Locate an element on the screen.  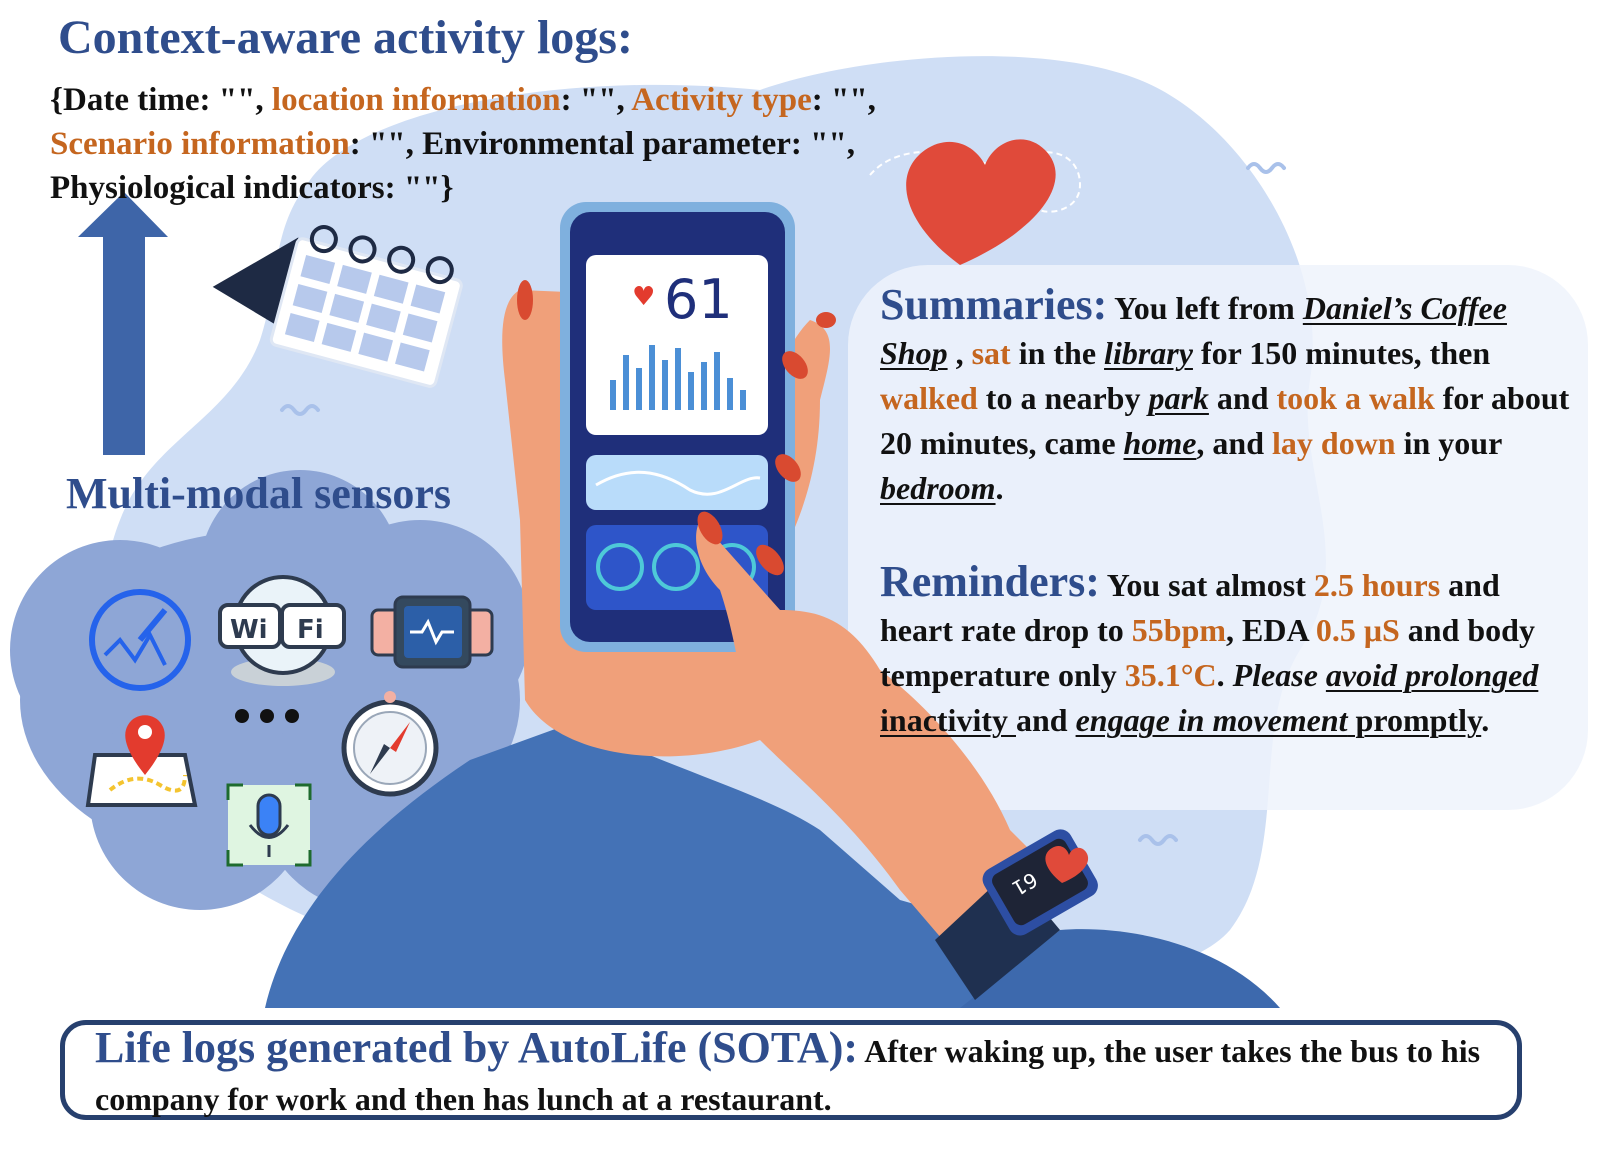
svg-text: Fi is located at coordinates (310, 630).